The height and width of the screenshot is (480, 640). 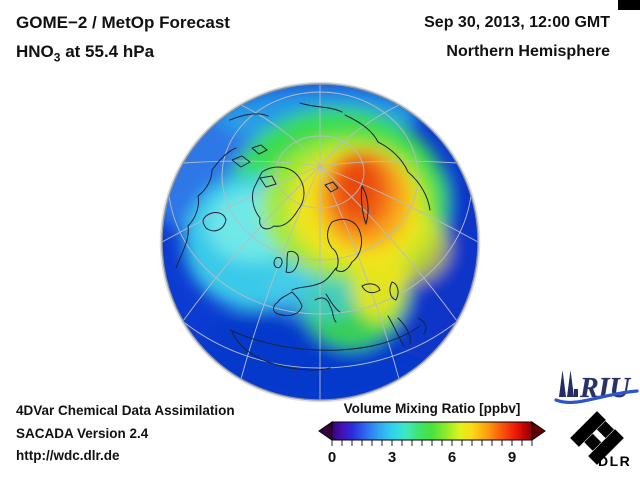 What do you see at coordinates (57, 57) in the screenshot?
I see `species-subscript: 3` at bounding box center [57, 57].